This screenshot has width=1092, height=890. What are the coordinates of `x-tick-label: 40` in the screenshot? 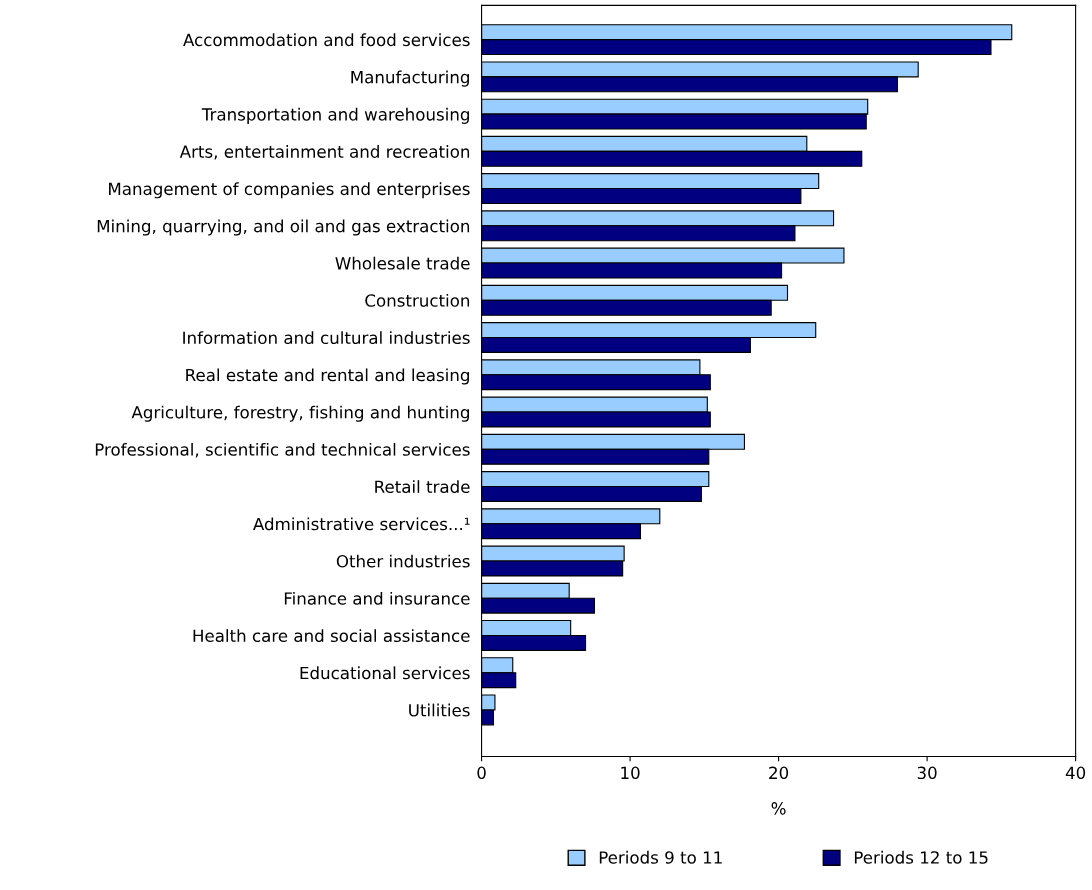 It's located at (1075, 773).